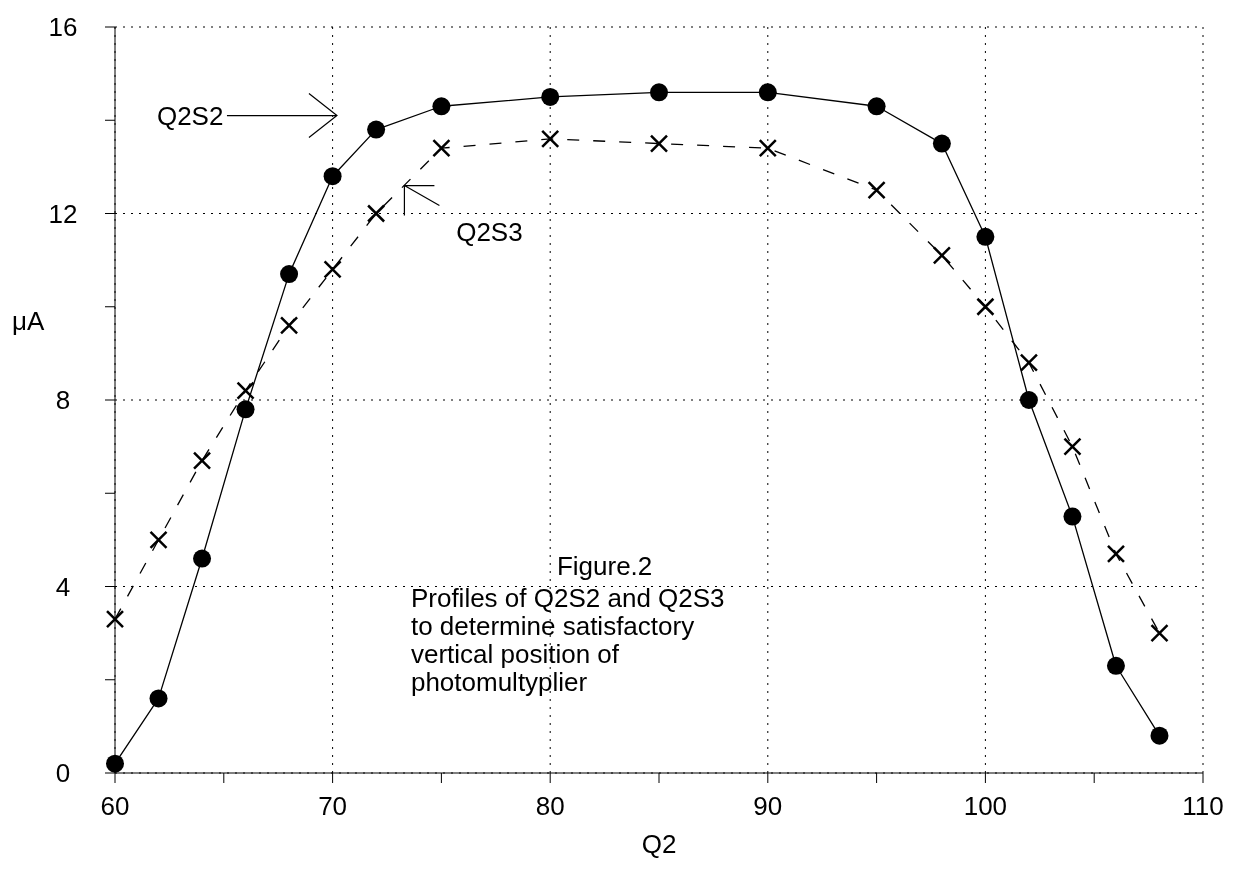 The image size is (1247, 881). I want to click on x-axis-title: Q2, so click(659, 844).